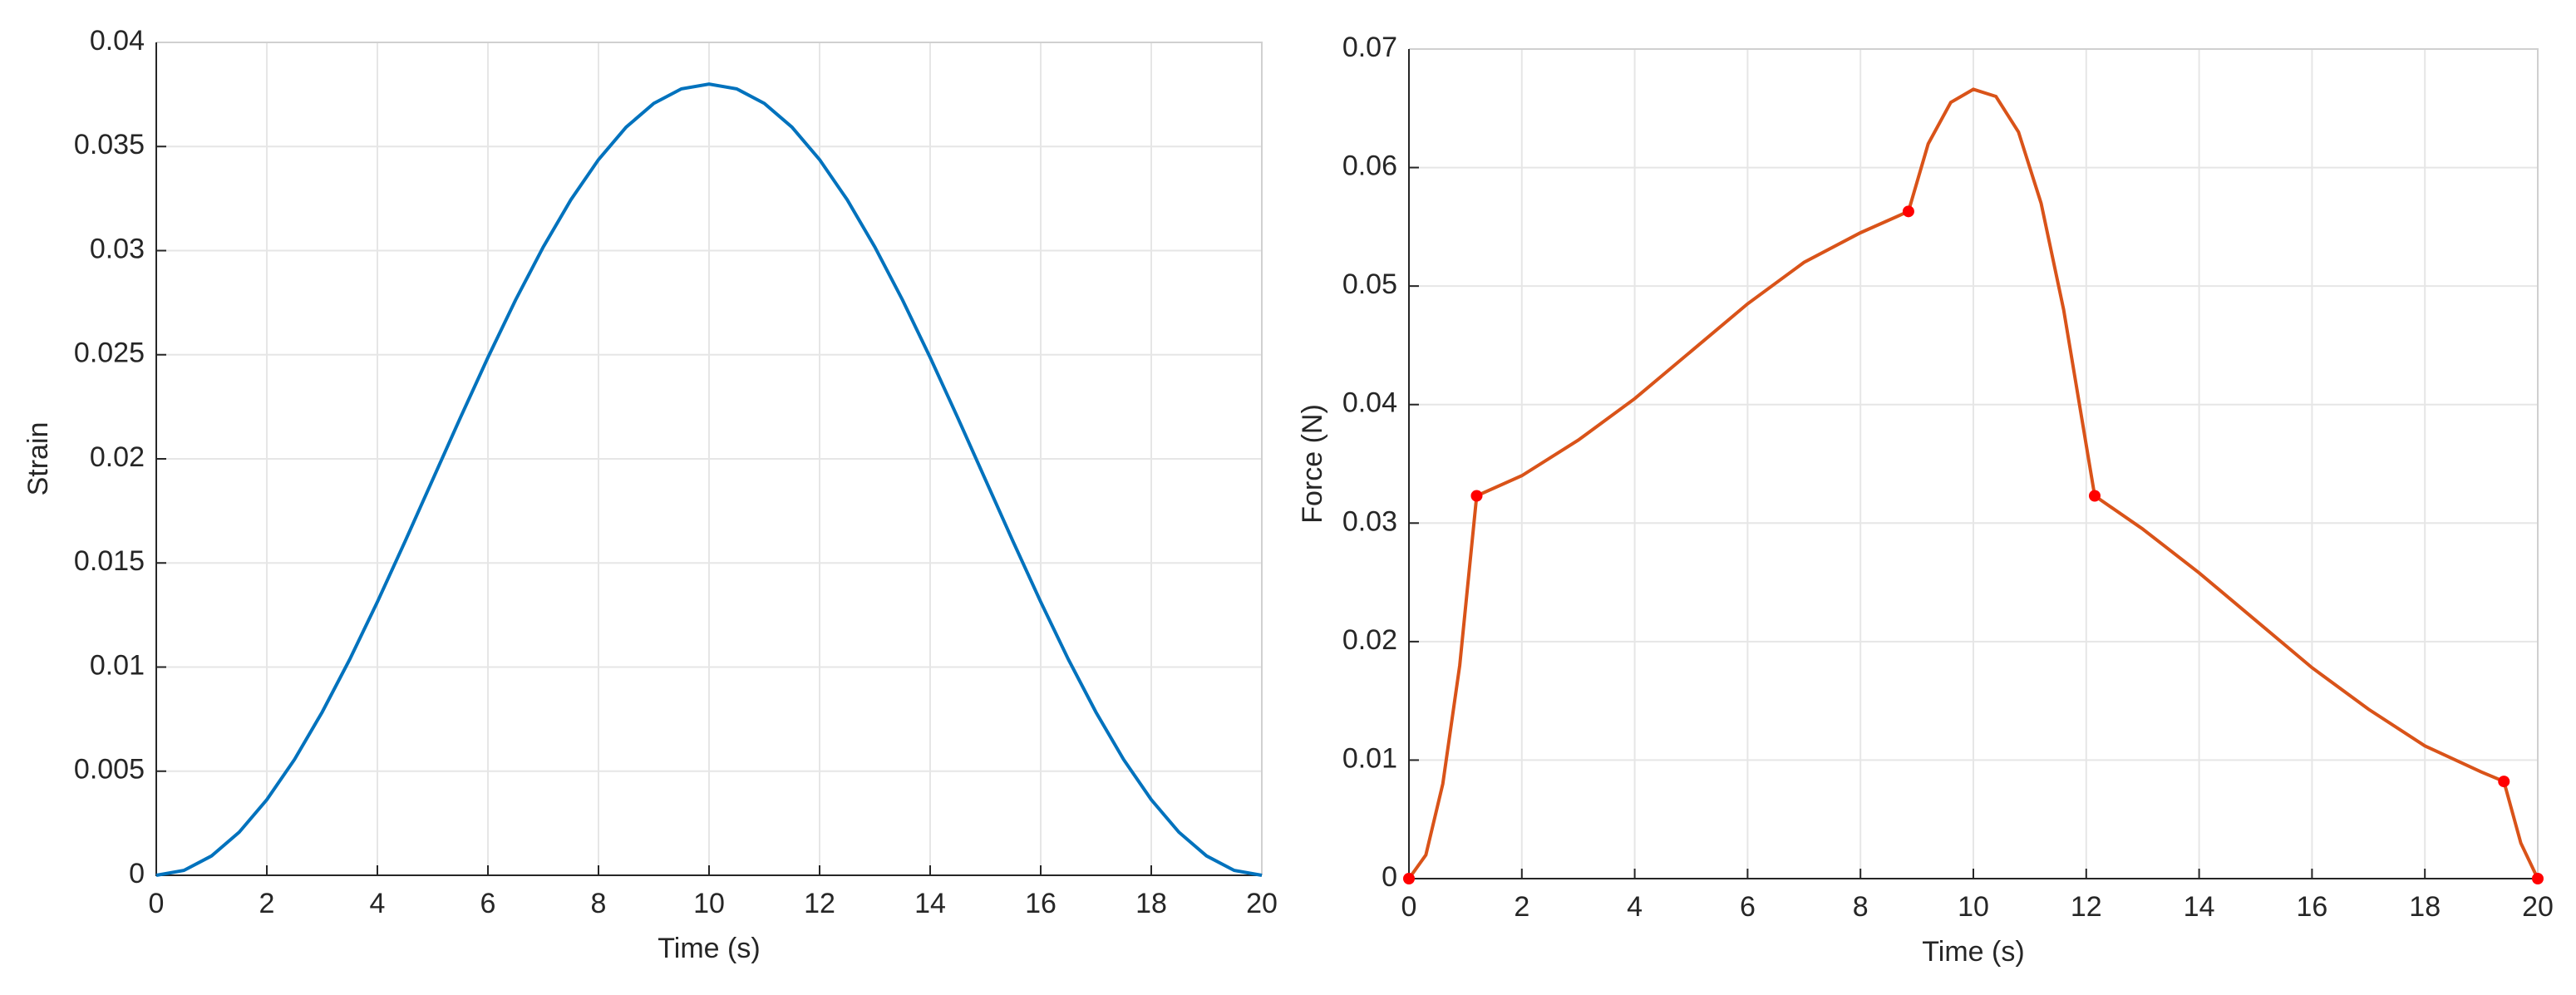  What do you see at coordinates (38, 459) in the screenshot?
I see `y-axis-label: Strain` at bounding box center [38, 459].